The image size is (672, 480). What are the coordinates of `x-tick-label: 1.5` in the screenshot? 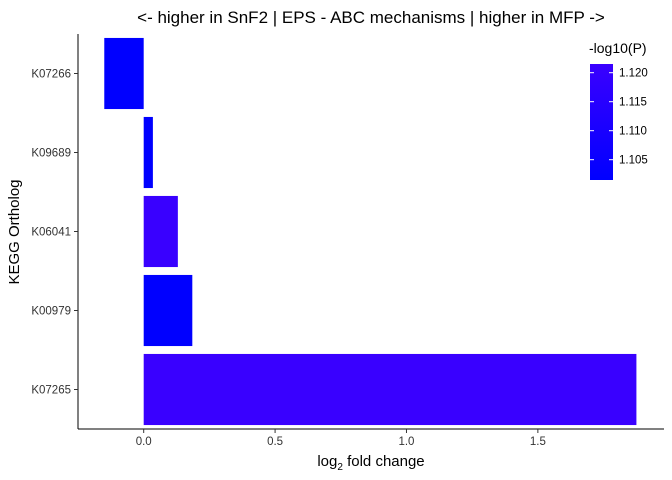 It's located at (538, 442).